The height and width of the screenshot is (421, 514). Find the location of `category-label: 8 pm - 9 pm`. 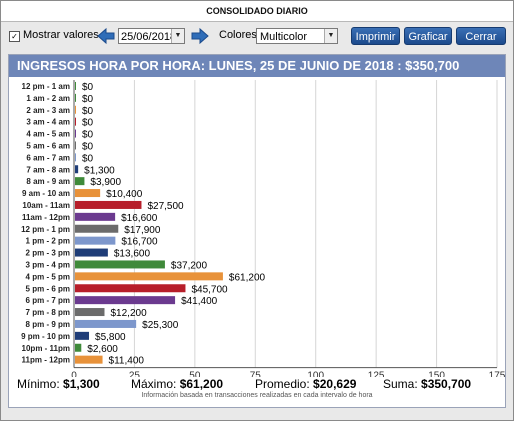

category-label: 8 pm - 9 pm is located at coordinates (48, 324).